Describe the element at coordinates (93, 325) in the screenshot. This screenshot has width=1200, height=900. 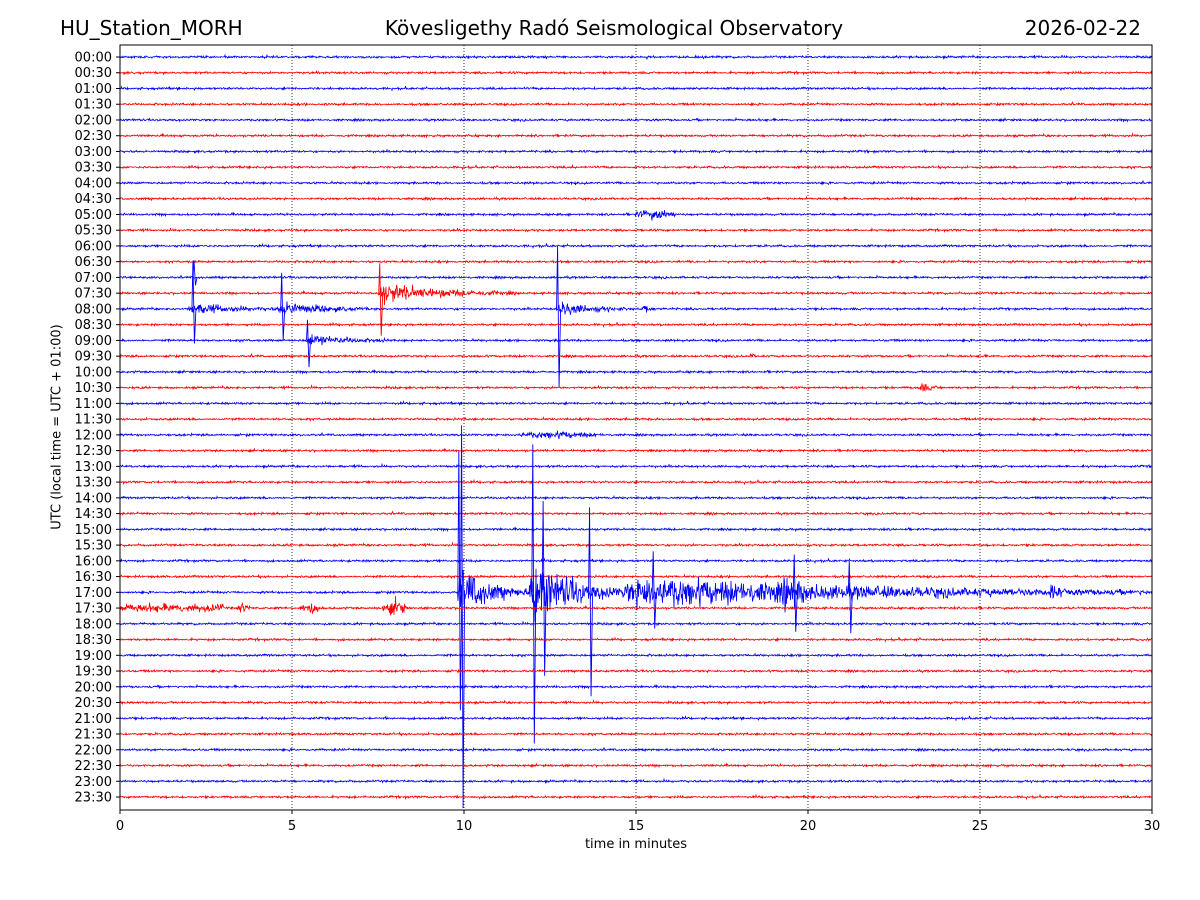
I see `y-tick-label: 08:30` at that location.